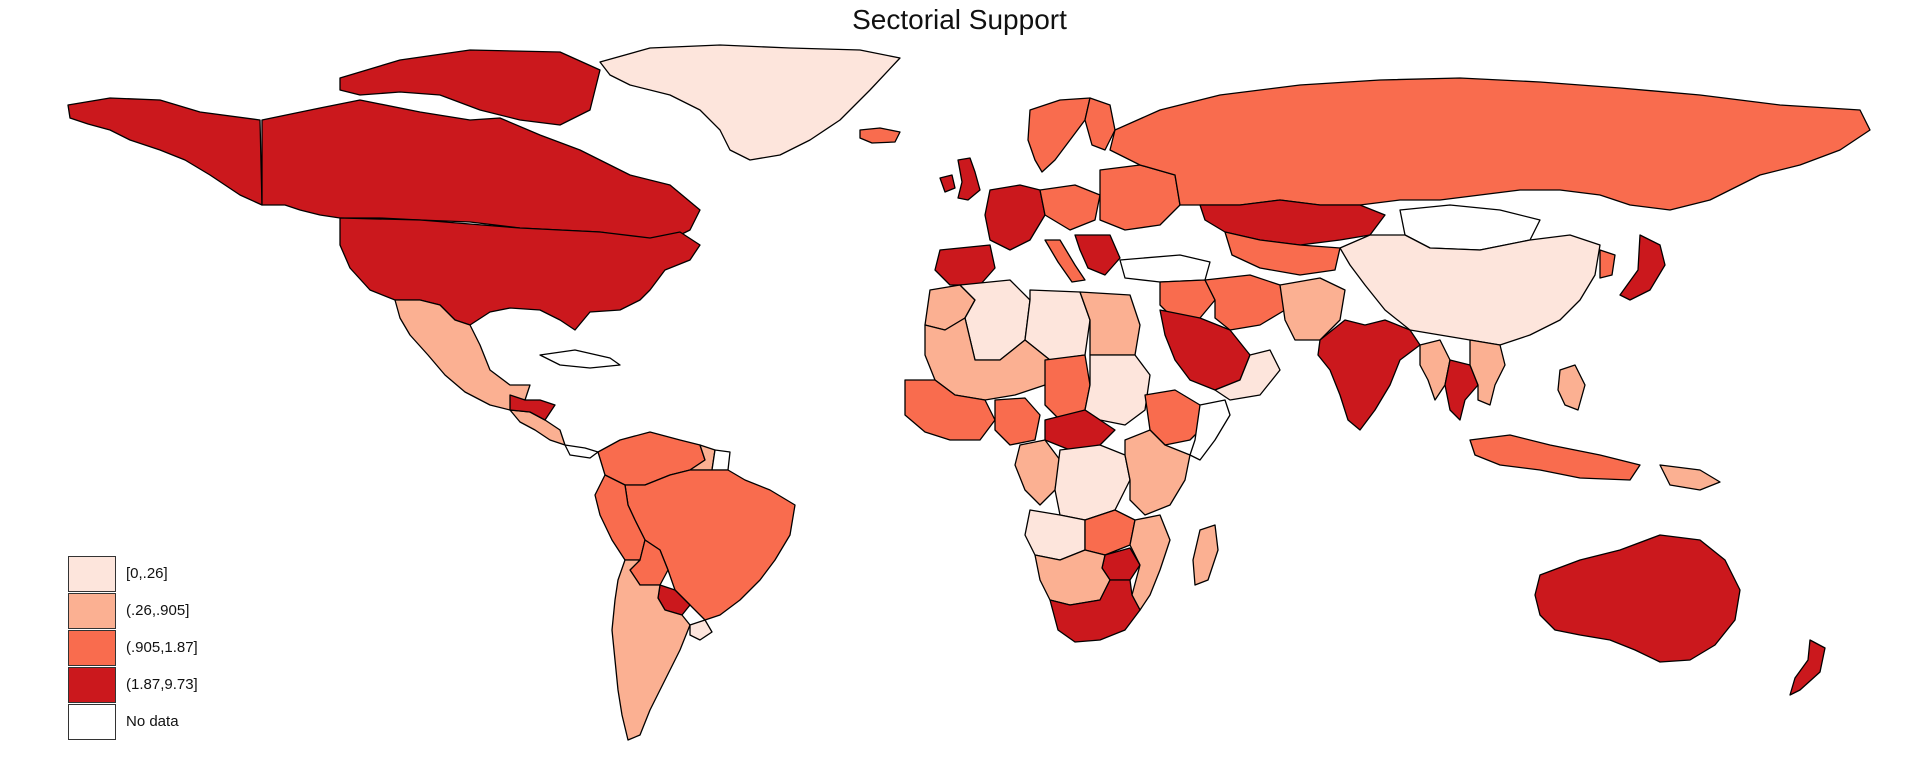 The height and width of the screenshot is (762, 1919). I want to click on region-suriname: Suriname, so click(721, 460).